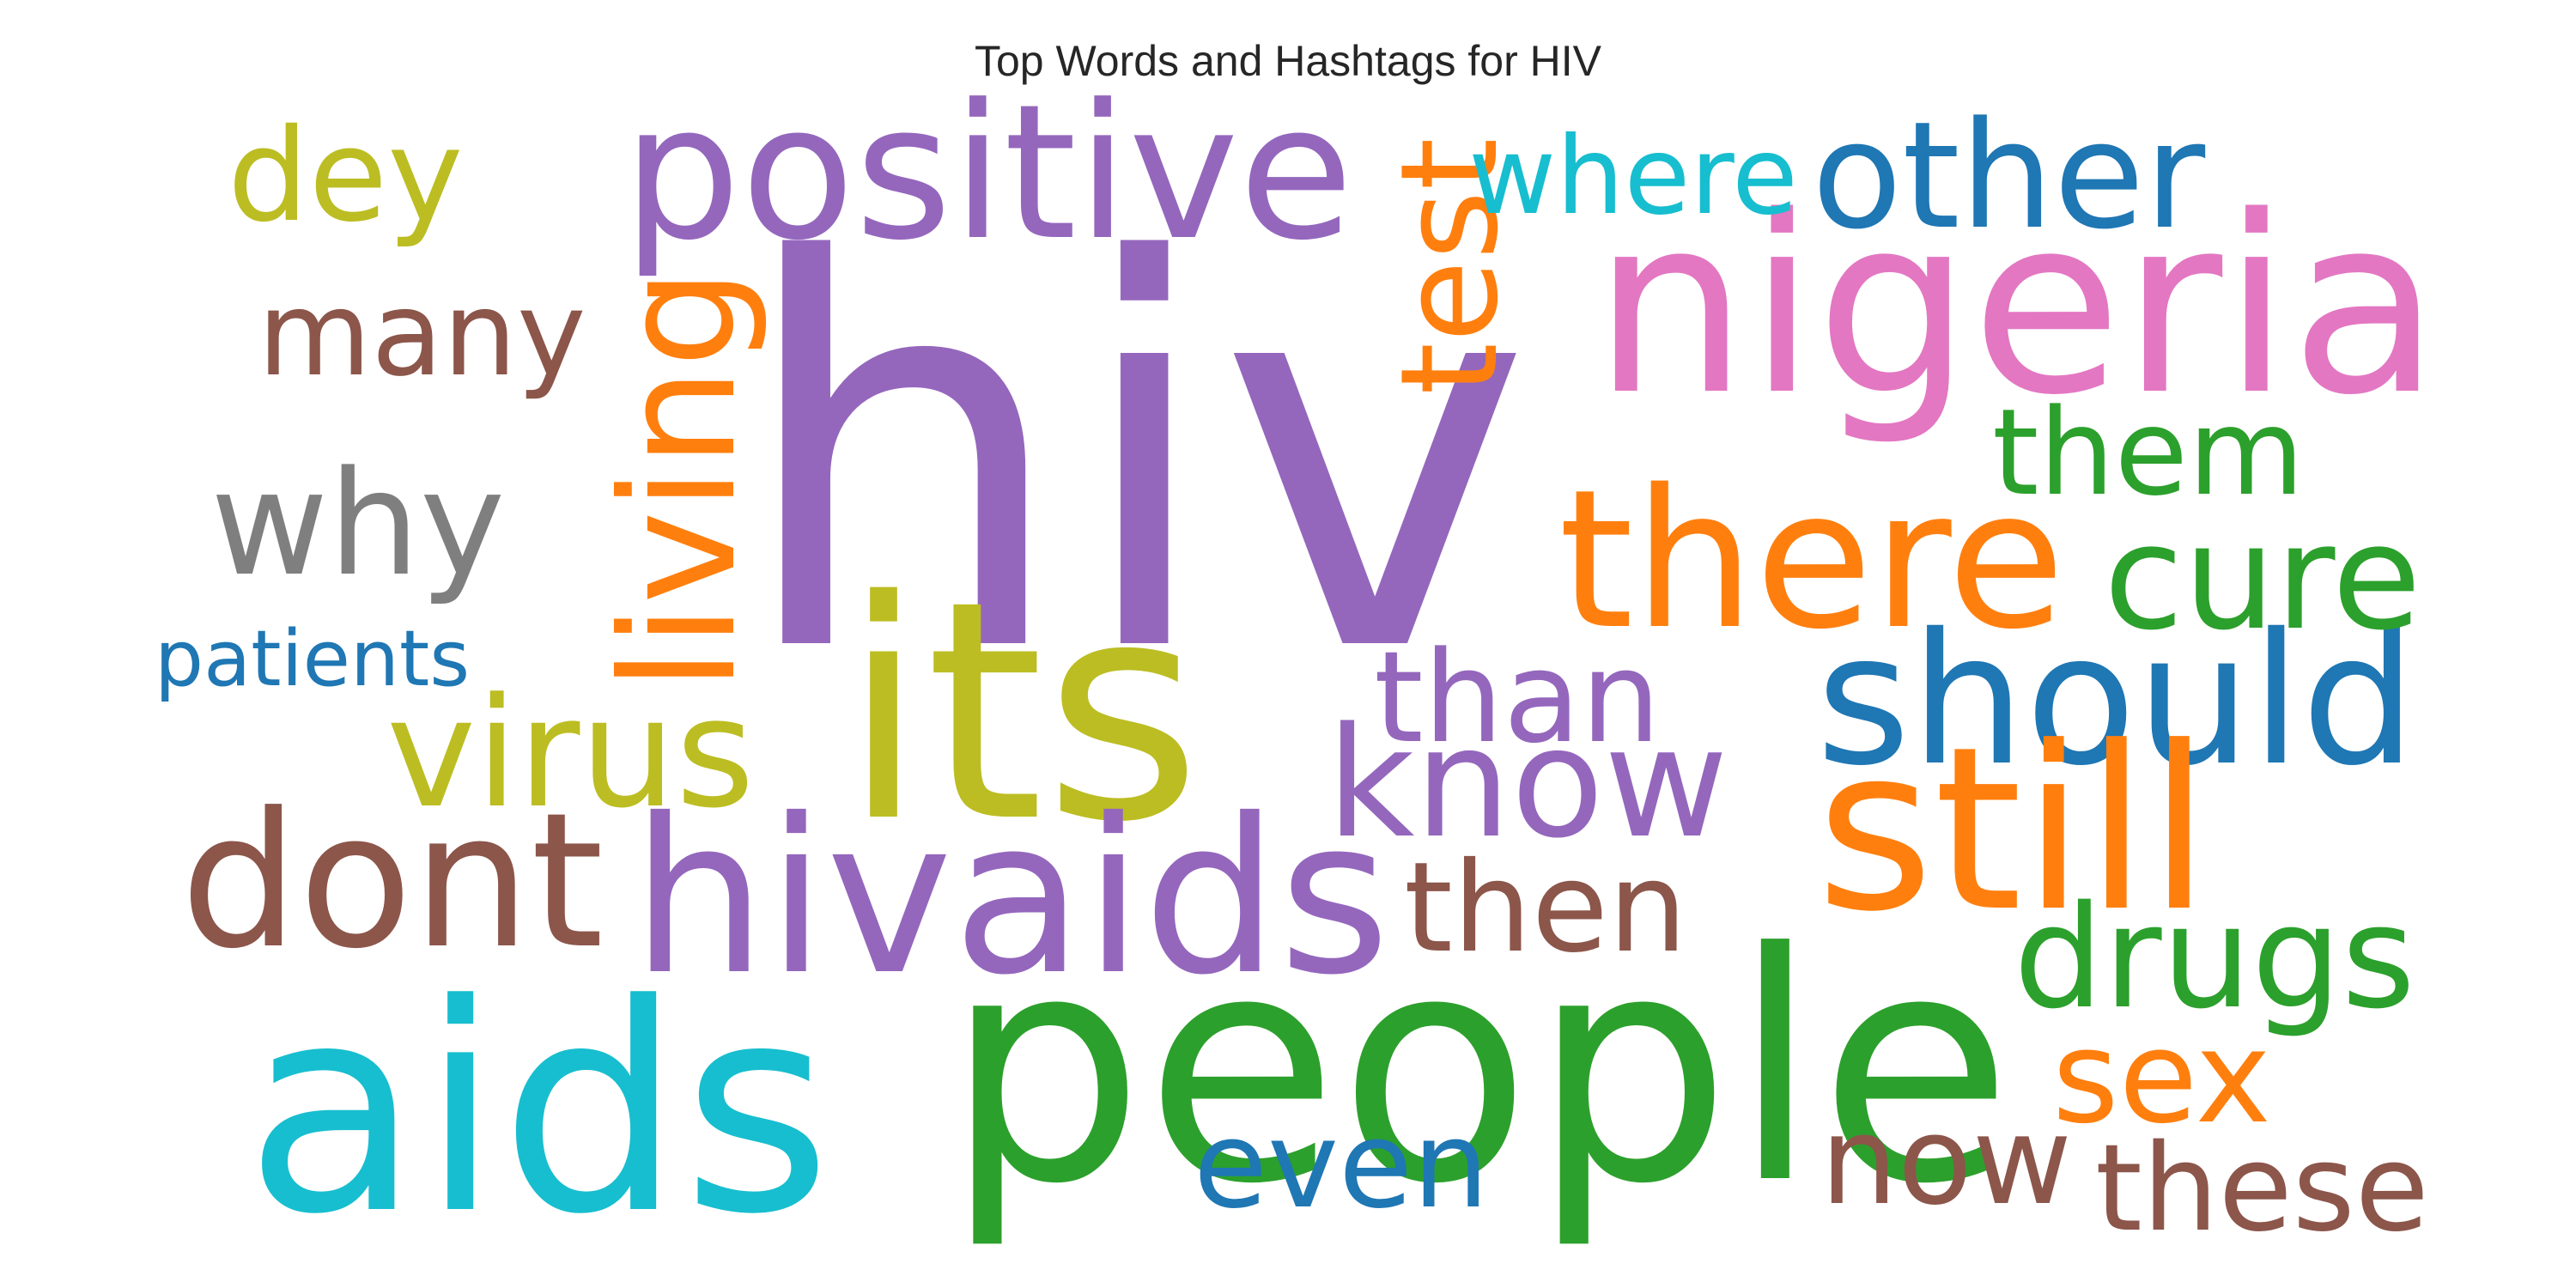  I want to click on word-hiv: hiv, so click(1133, 459).